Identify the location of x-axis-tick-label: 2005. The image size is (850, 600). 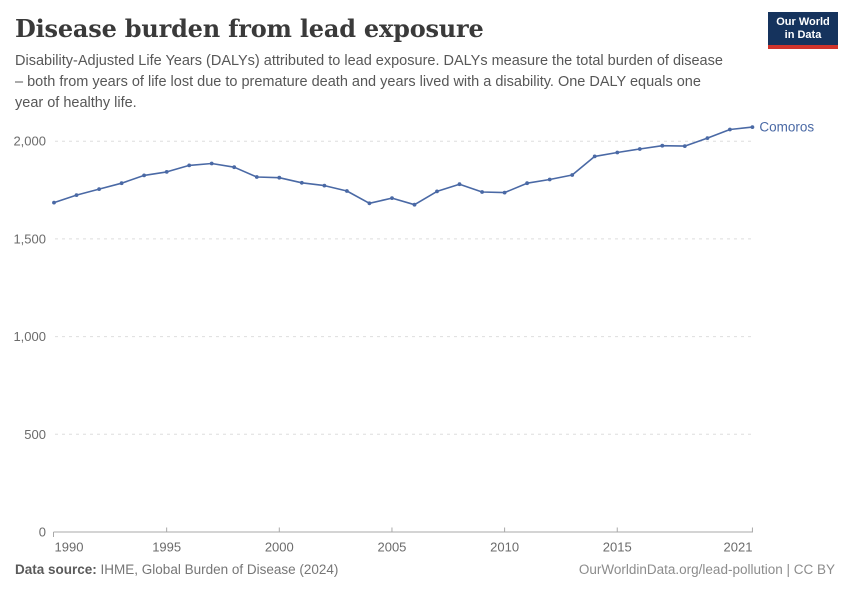
(391, 547).